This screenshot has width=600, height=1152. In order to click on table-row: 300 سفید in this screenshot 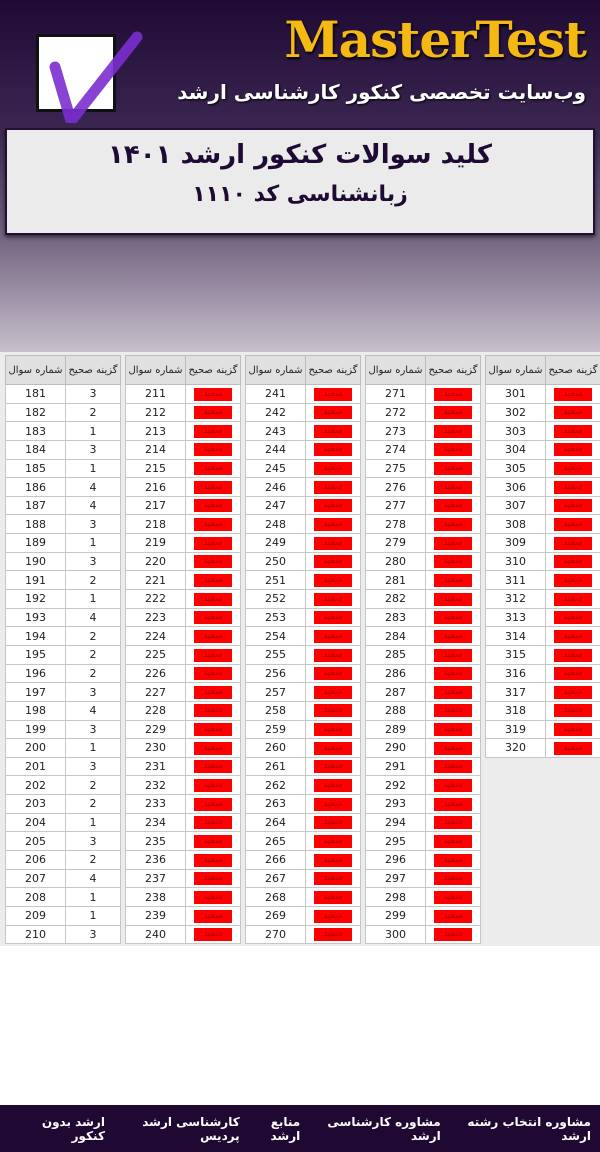, I will do `click(423, 934)`.